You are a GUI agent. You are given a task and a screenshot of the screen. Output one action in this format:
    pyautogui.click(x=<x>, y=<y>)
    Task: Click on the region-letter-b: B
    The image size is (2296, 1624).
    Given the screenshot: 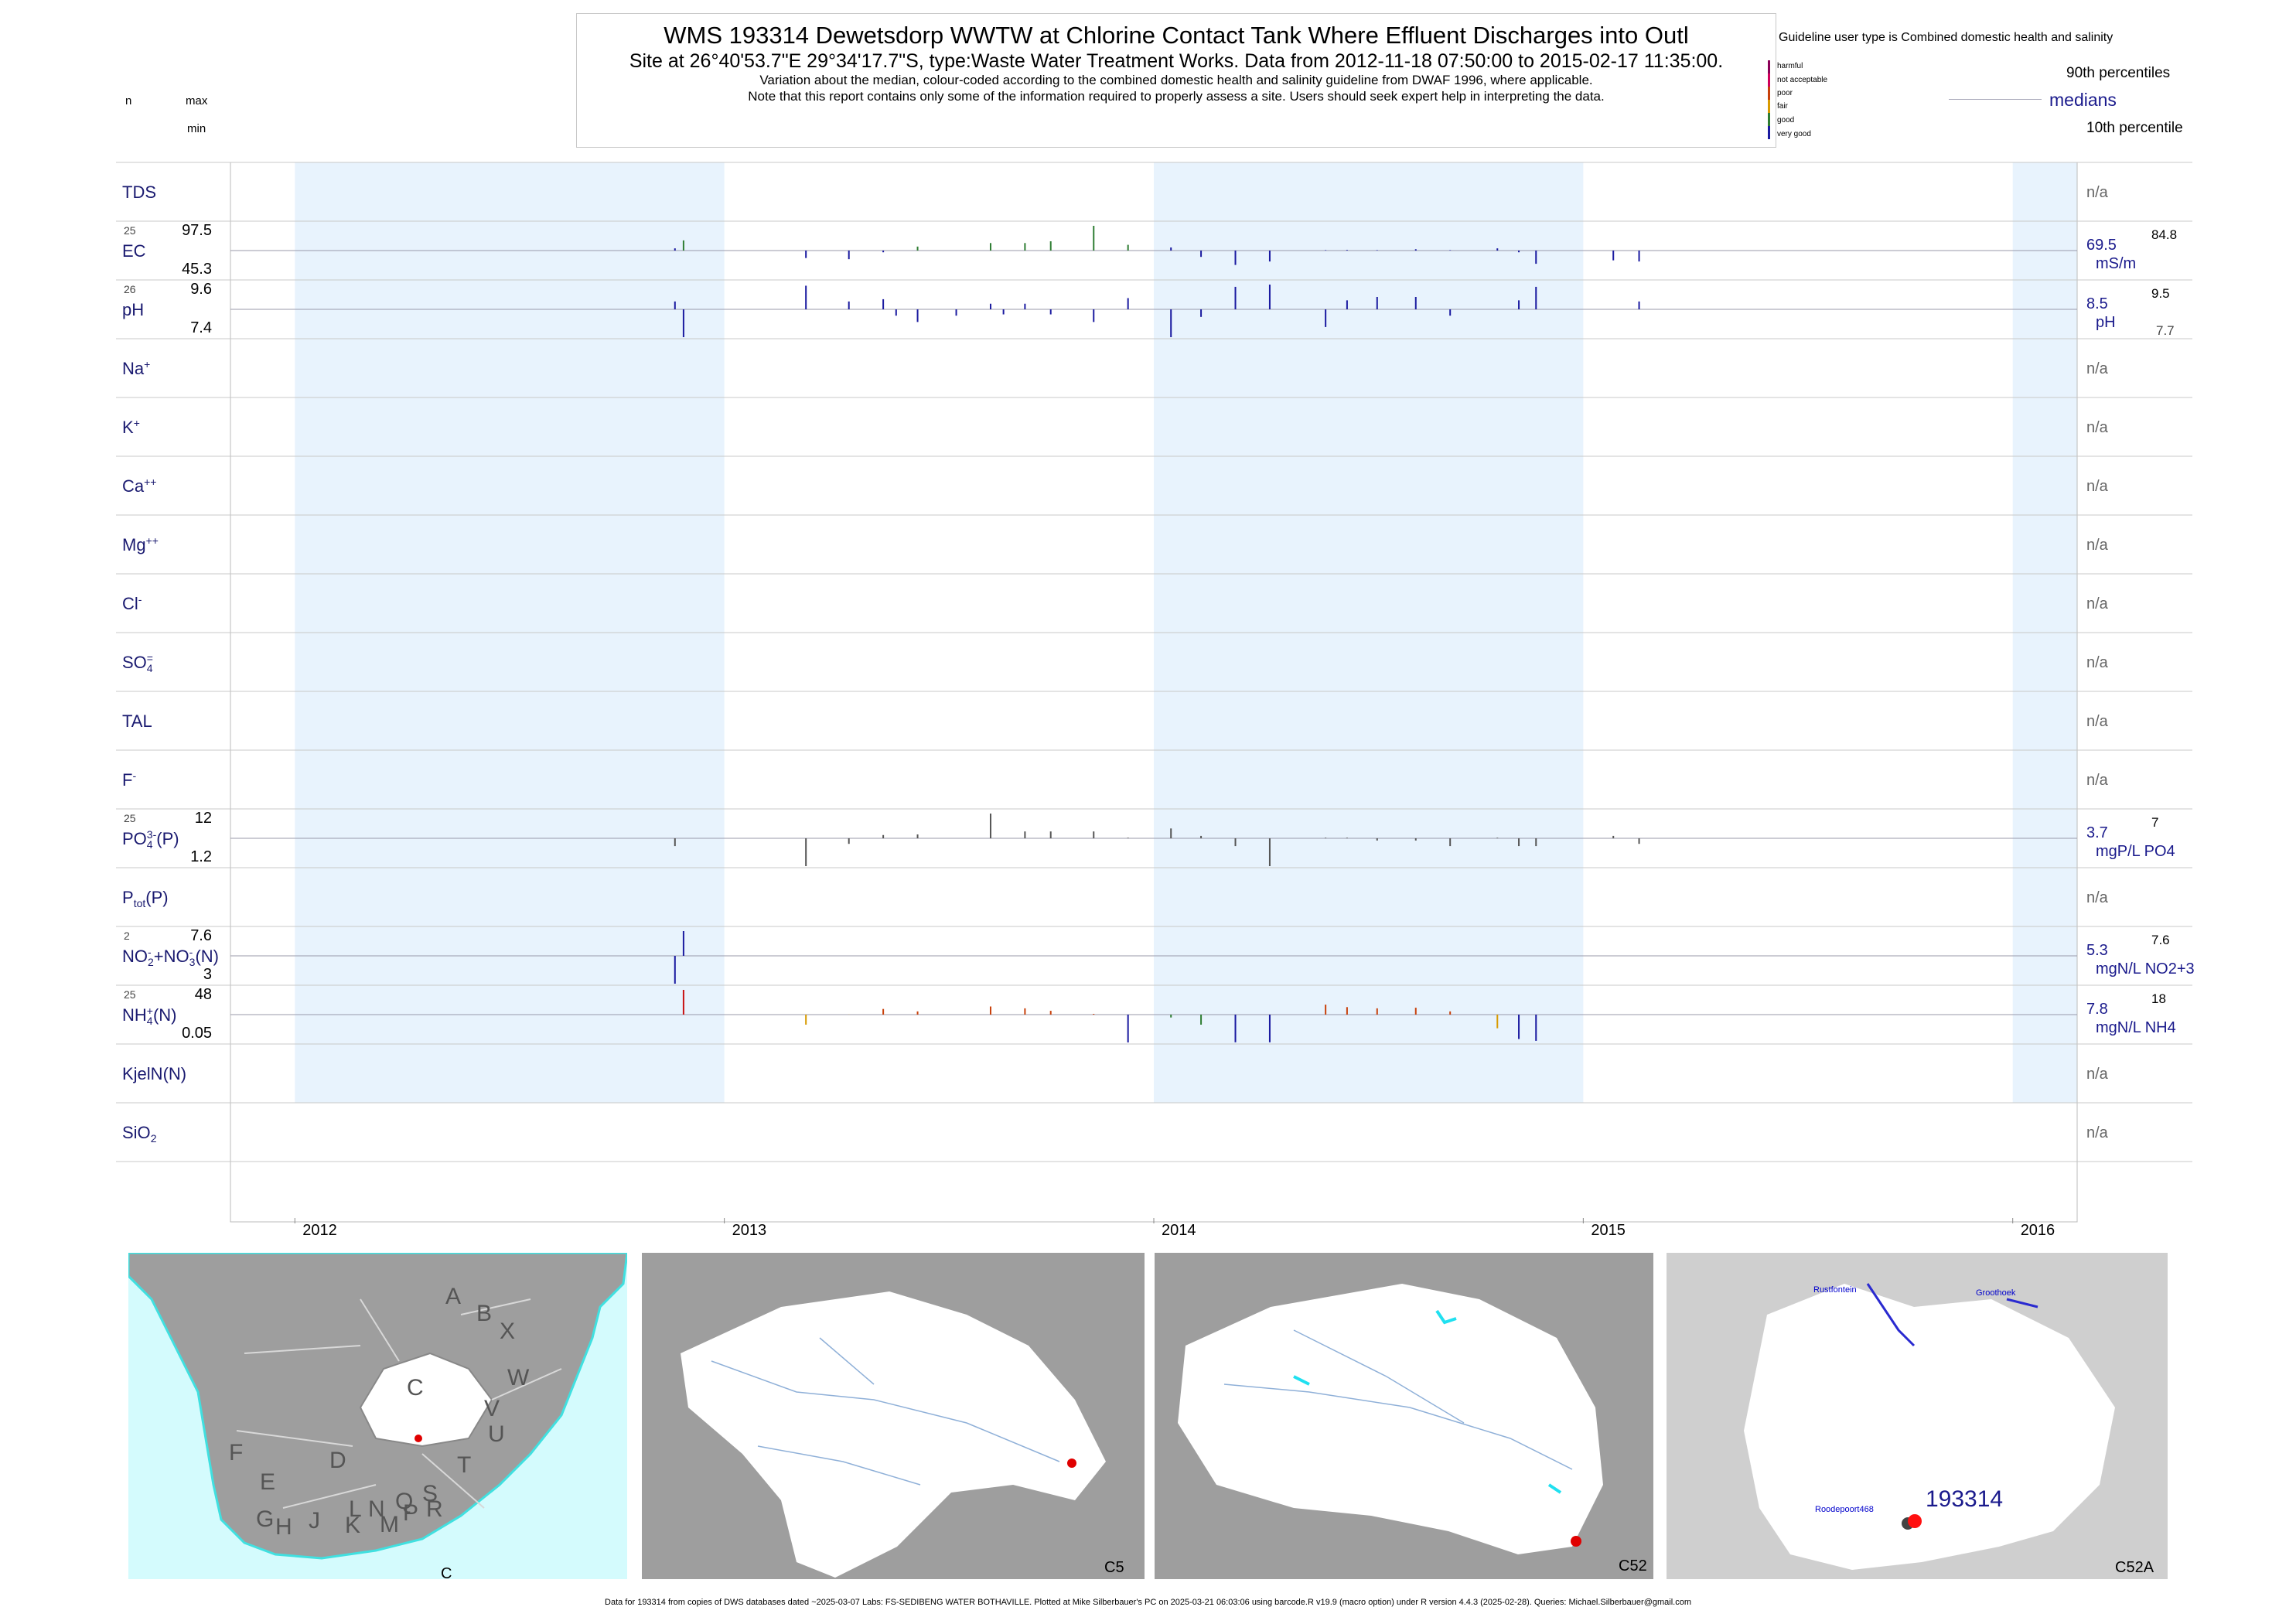 What is the action you would take?
    pyautogui.click(x=484, y=1313)
    